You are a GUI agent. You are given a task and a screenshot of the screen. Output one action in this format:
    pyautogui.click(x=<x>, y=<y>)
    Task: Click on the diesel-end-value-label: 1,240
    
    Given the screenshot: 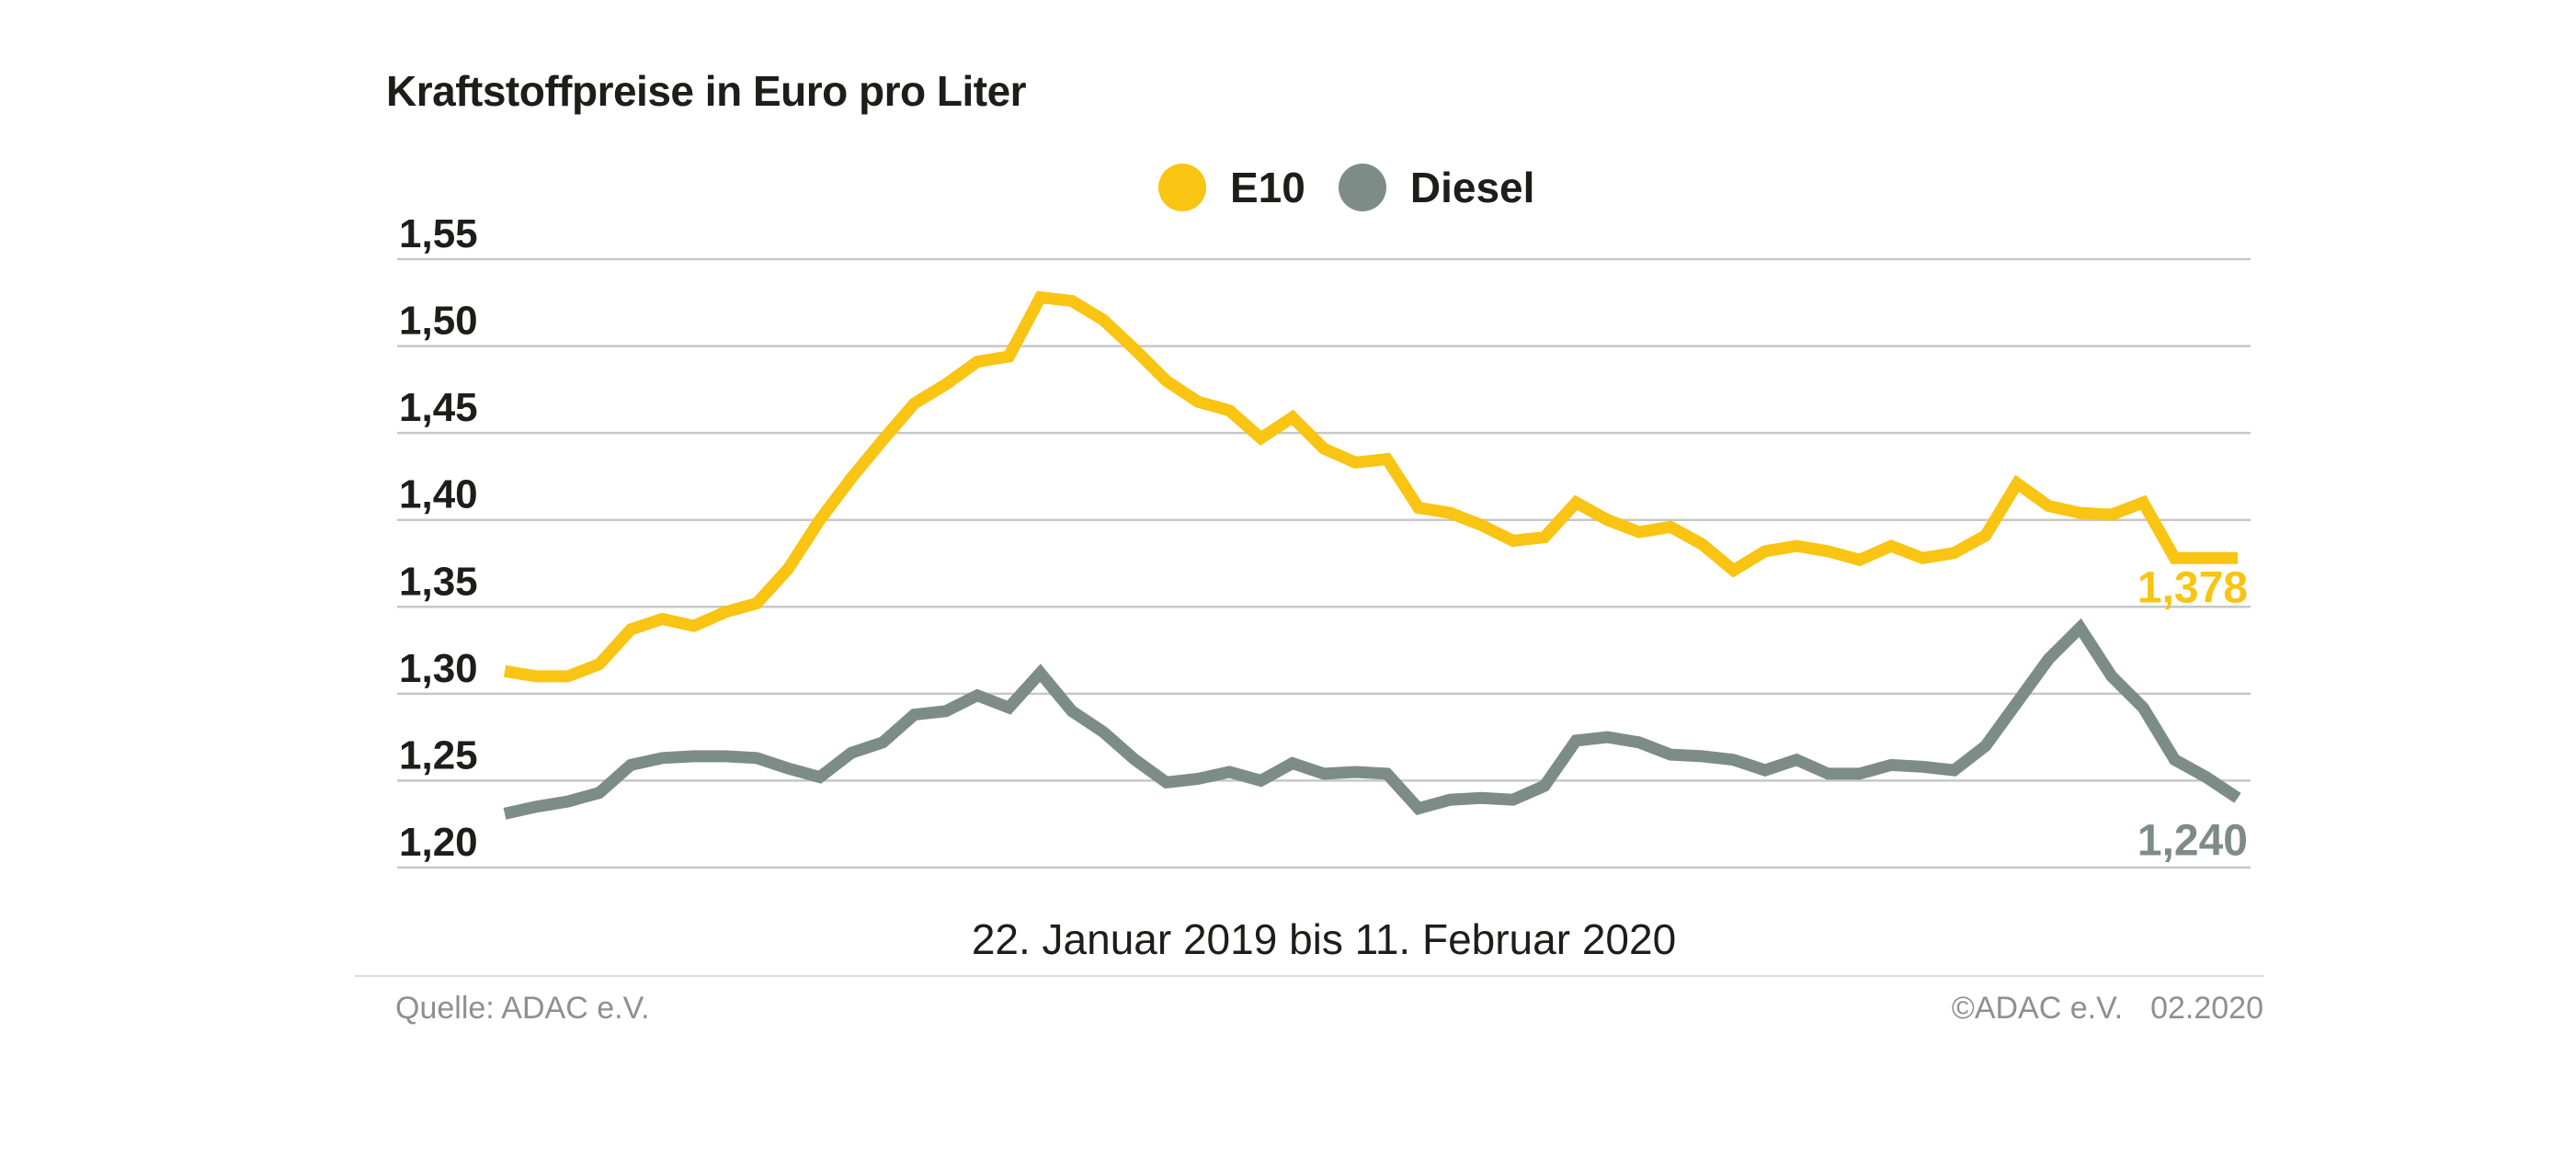 What is the action you would take?
    pyautogui.click(x=2192, y=840)
    